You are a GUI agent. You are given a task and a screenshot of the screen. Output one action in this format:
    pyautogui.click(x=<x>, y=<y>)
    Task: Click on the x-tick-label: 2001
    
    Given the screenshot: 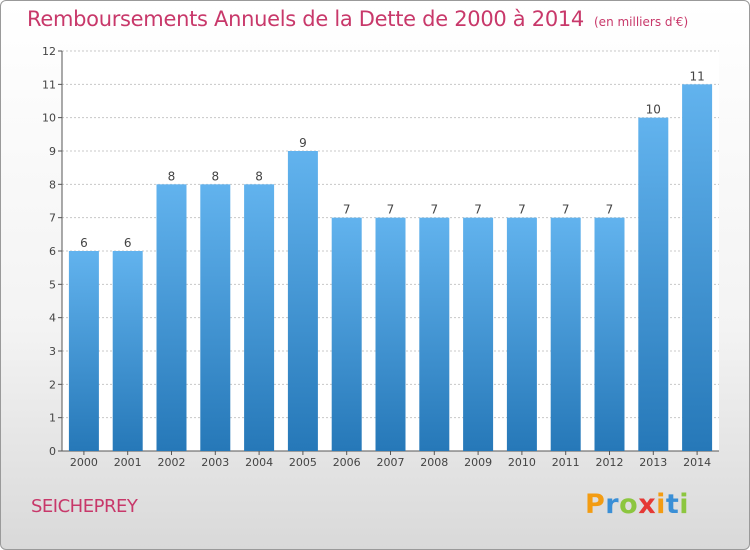 What is the action you would take?
    pyautogui.click(x=128, y=462)
    